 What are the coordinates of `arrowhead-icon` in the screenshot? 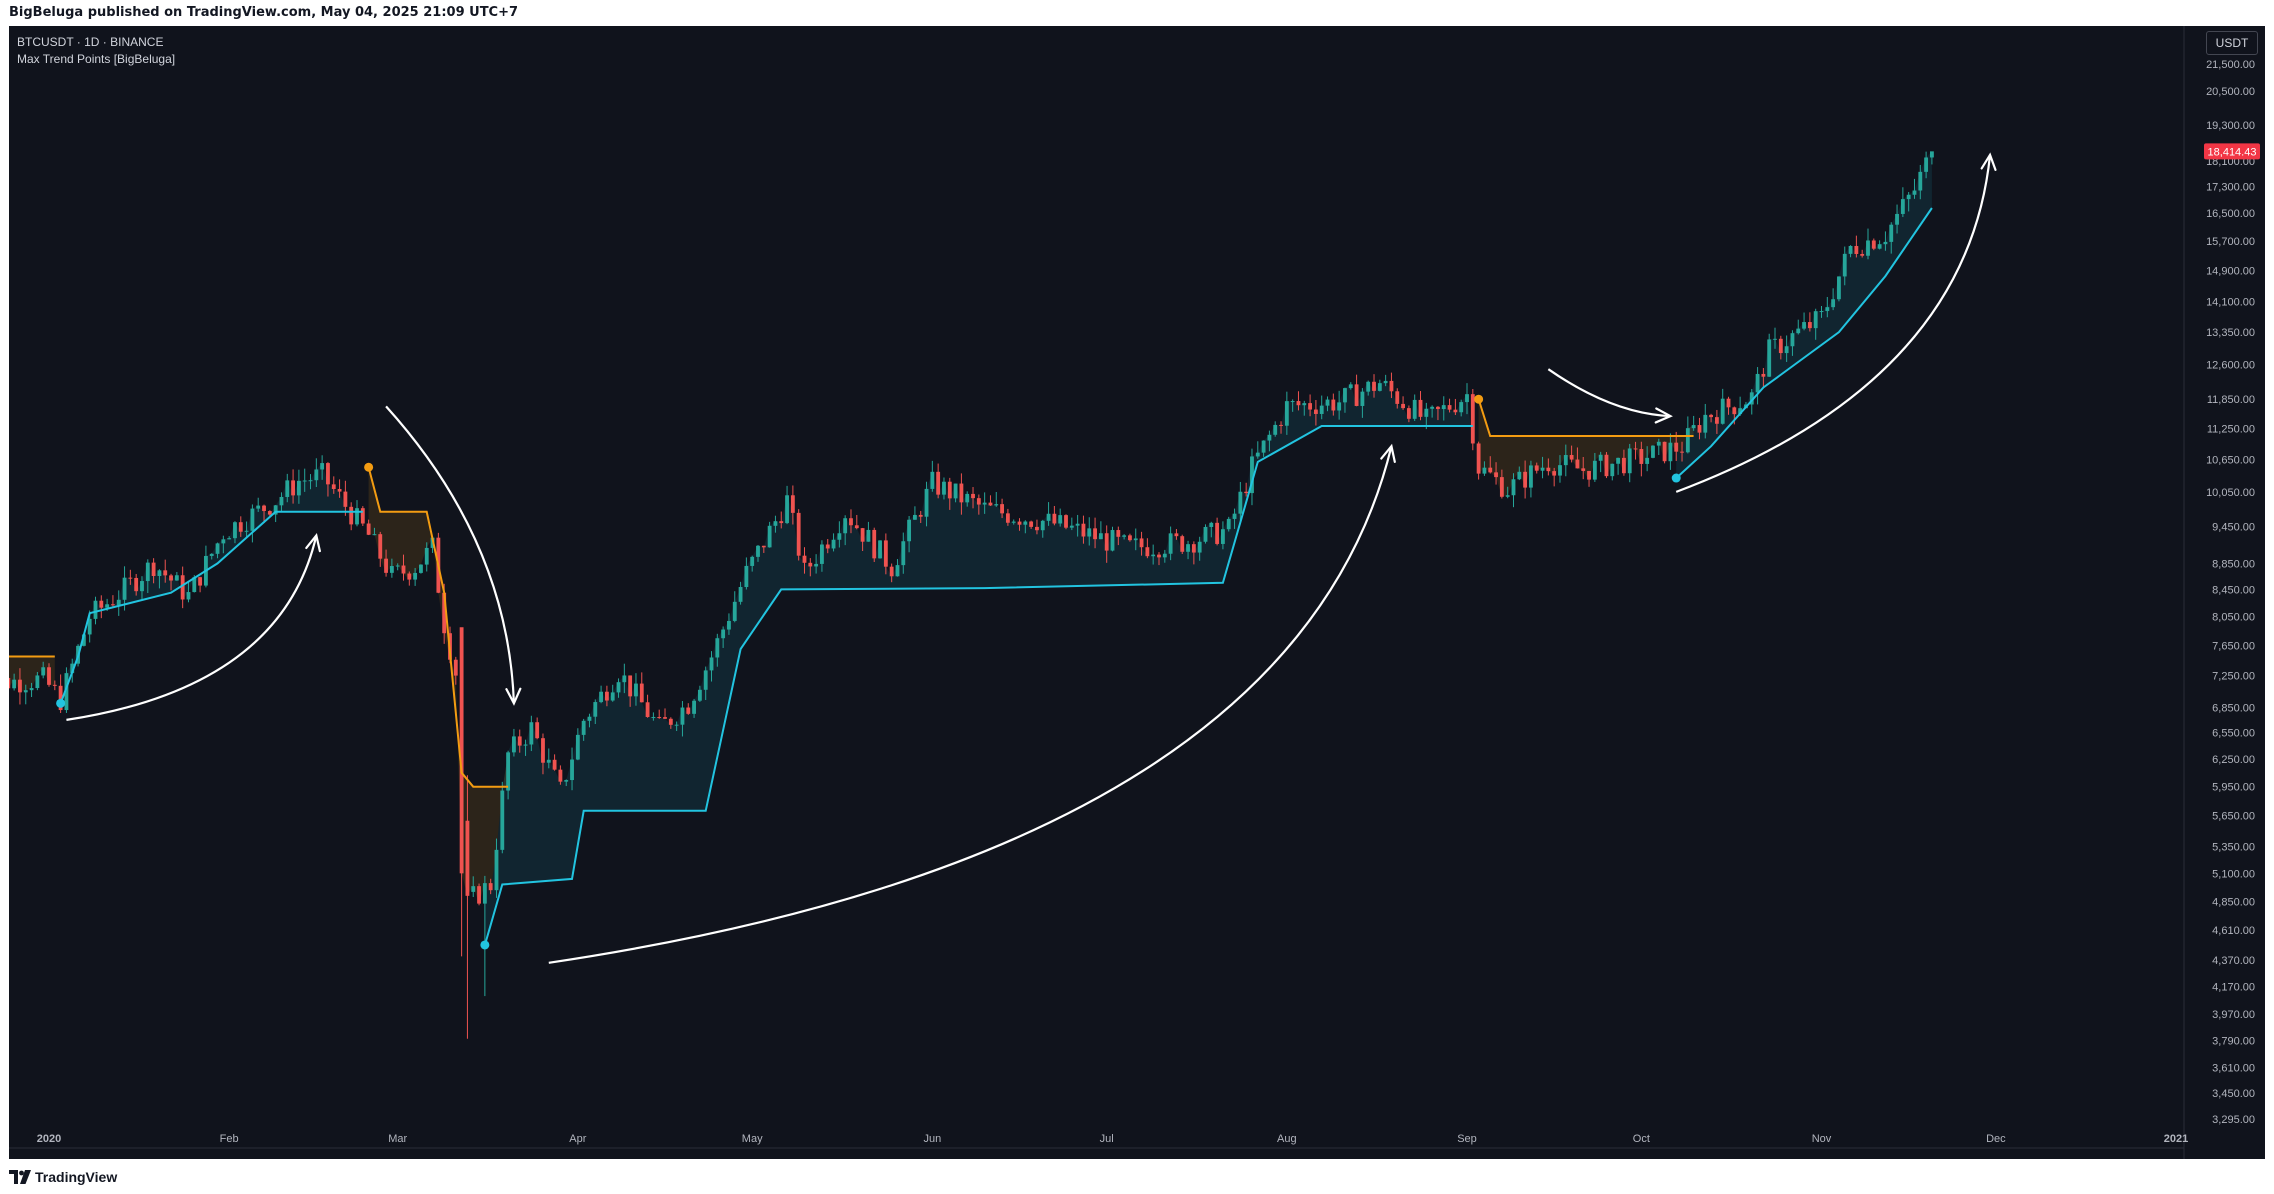 It's located at (313, 543).